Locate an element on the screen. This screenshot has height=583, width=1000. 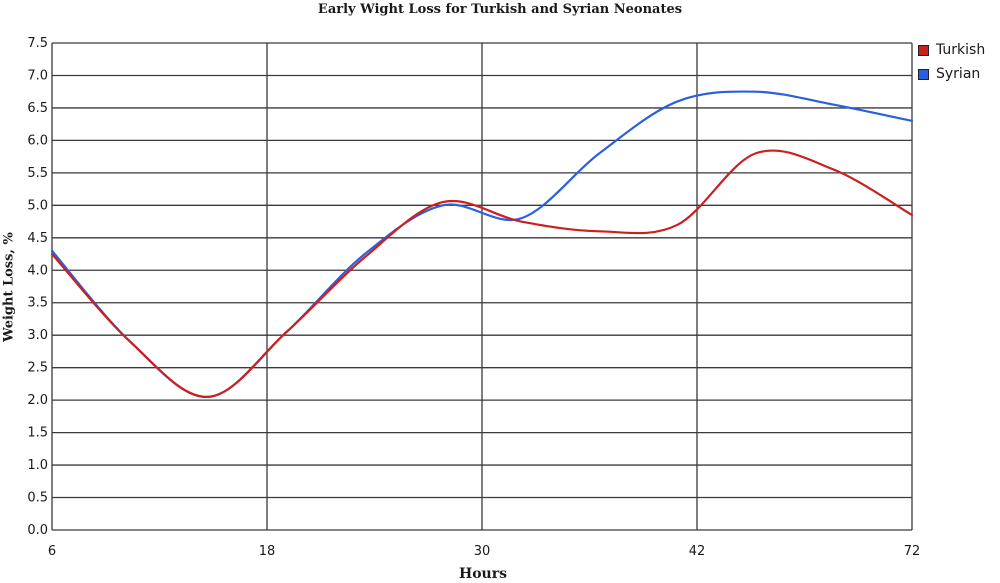
y-tick-label: 4.0 is located at coordinates (37, 270).